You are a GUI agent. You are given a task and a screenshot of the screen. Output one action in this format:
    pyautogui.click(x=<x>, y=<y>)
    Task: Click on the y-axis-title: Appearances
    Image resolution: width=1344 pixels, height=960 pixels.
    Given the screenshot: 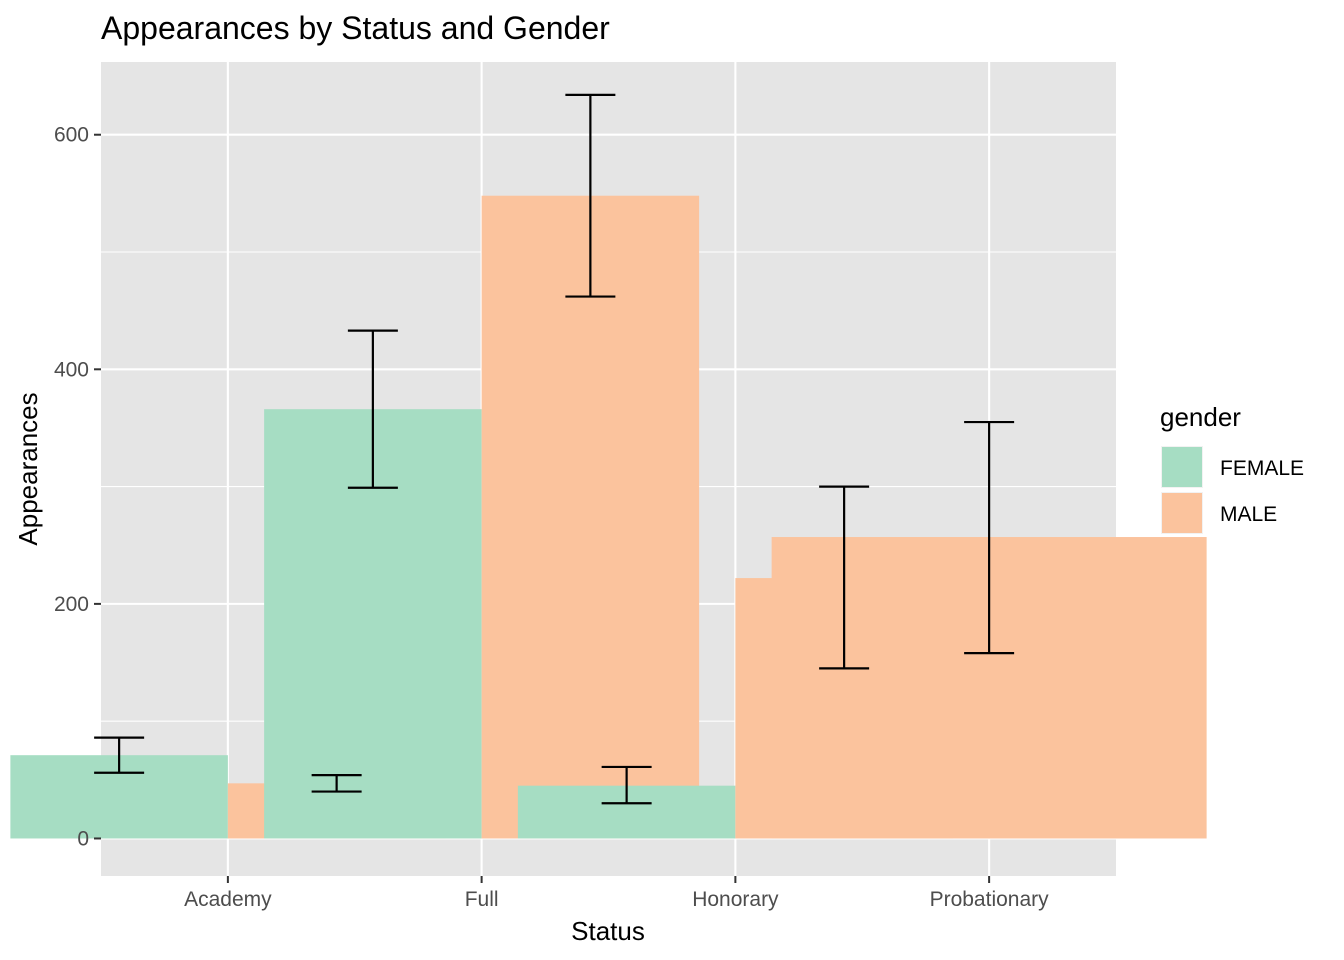 What is the action you would take?
    pyautogui.click(x=28, y=468)
    